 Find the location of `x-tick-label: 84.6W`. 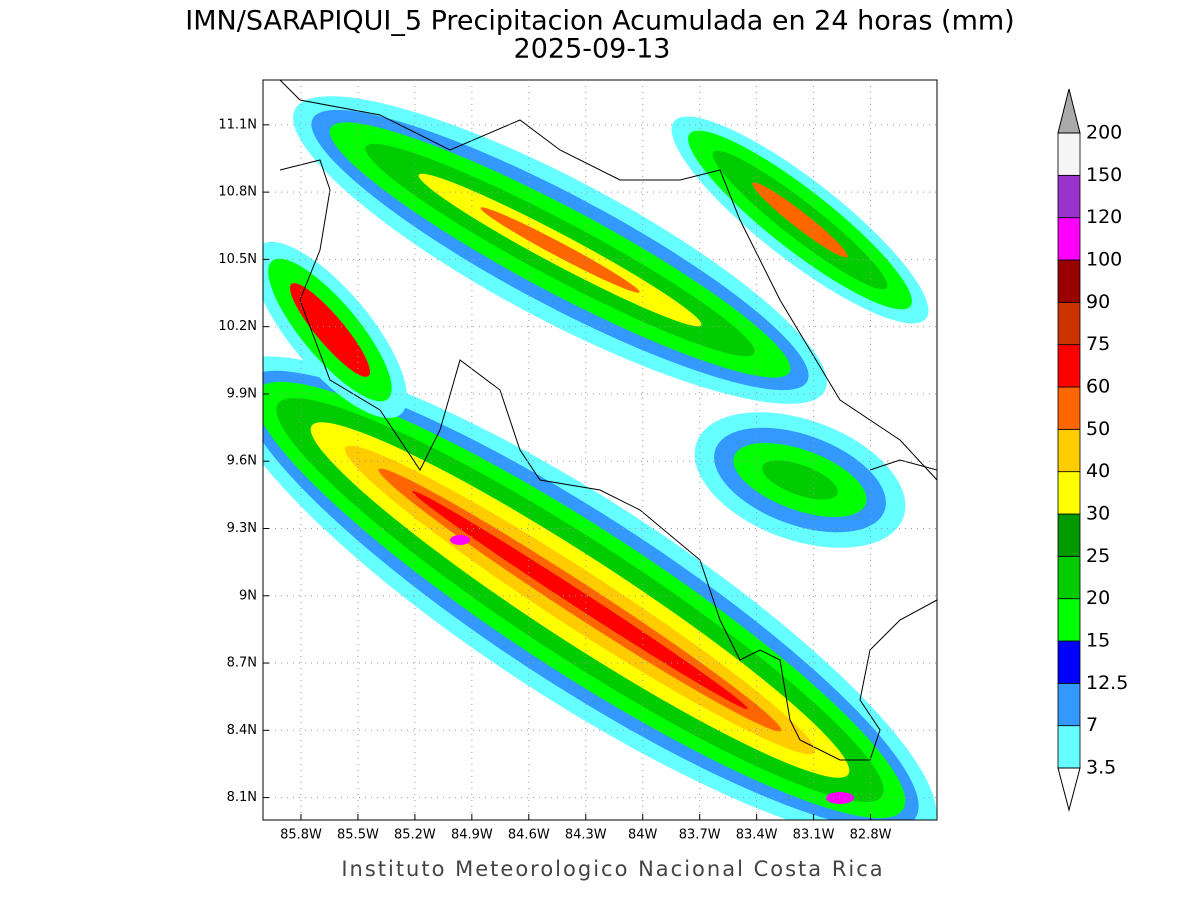

x-tick-label: 84.6W is located at coordinates (529, 835).